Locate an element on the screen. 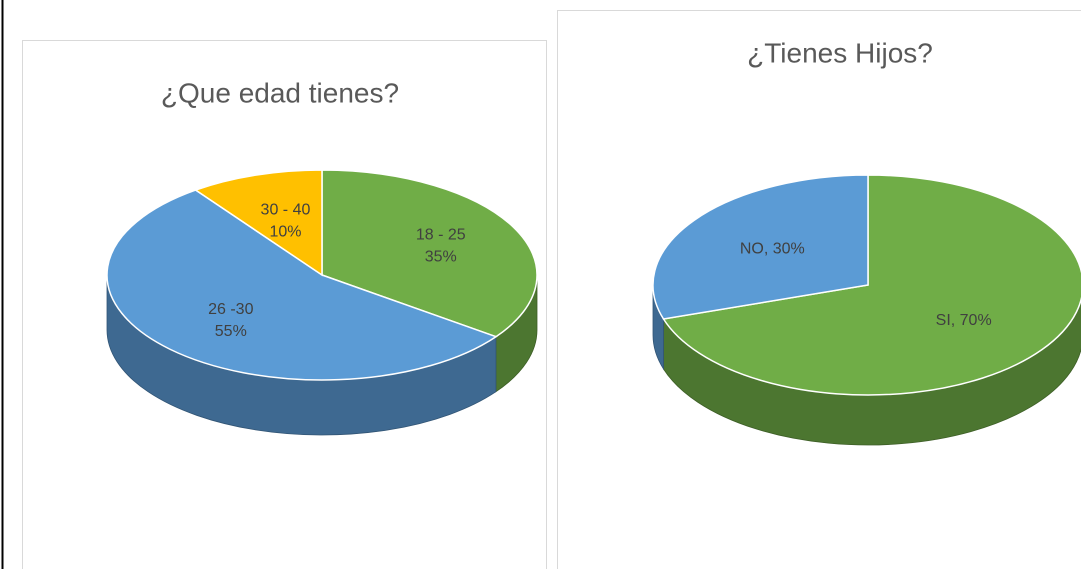 The height and width of the screenshot is (569, 1081). data-label: SI, 70% is located at coordinates (964, 320).